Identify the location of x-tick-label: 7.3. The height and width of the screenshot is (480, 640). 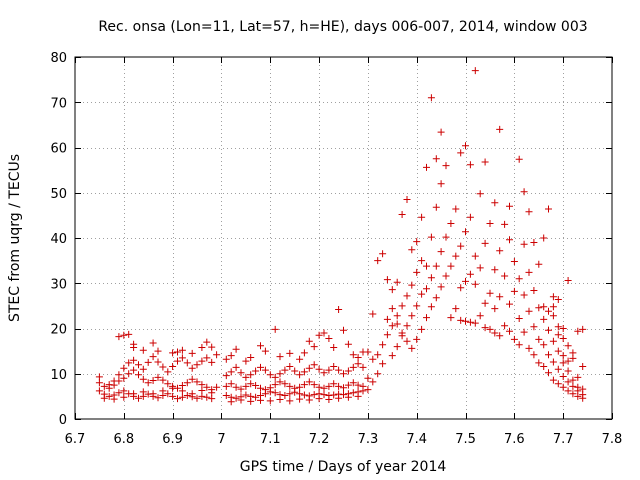
(368, 439).